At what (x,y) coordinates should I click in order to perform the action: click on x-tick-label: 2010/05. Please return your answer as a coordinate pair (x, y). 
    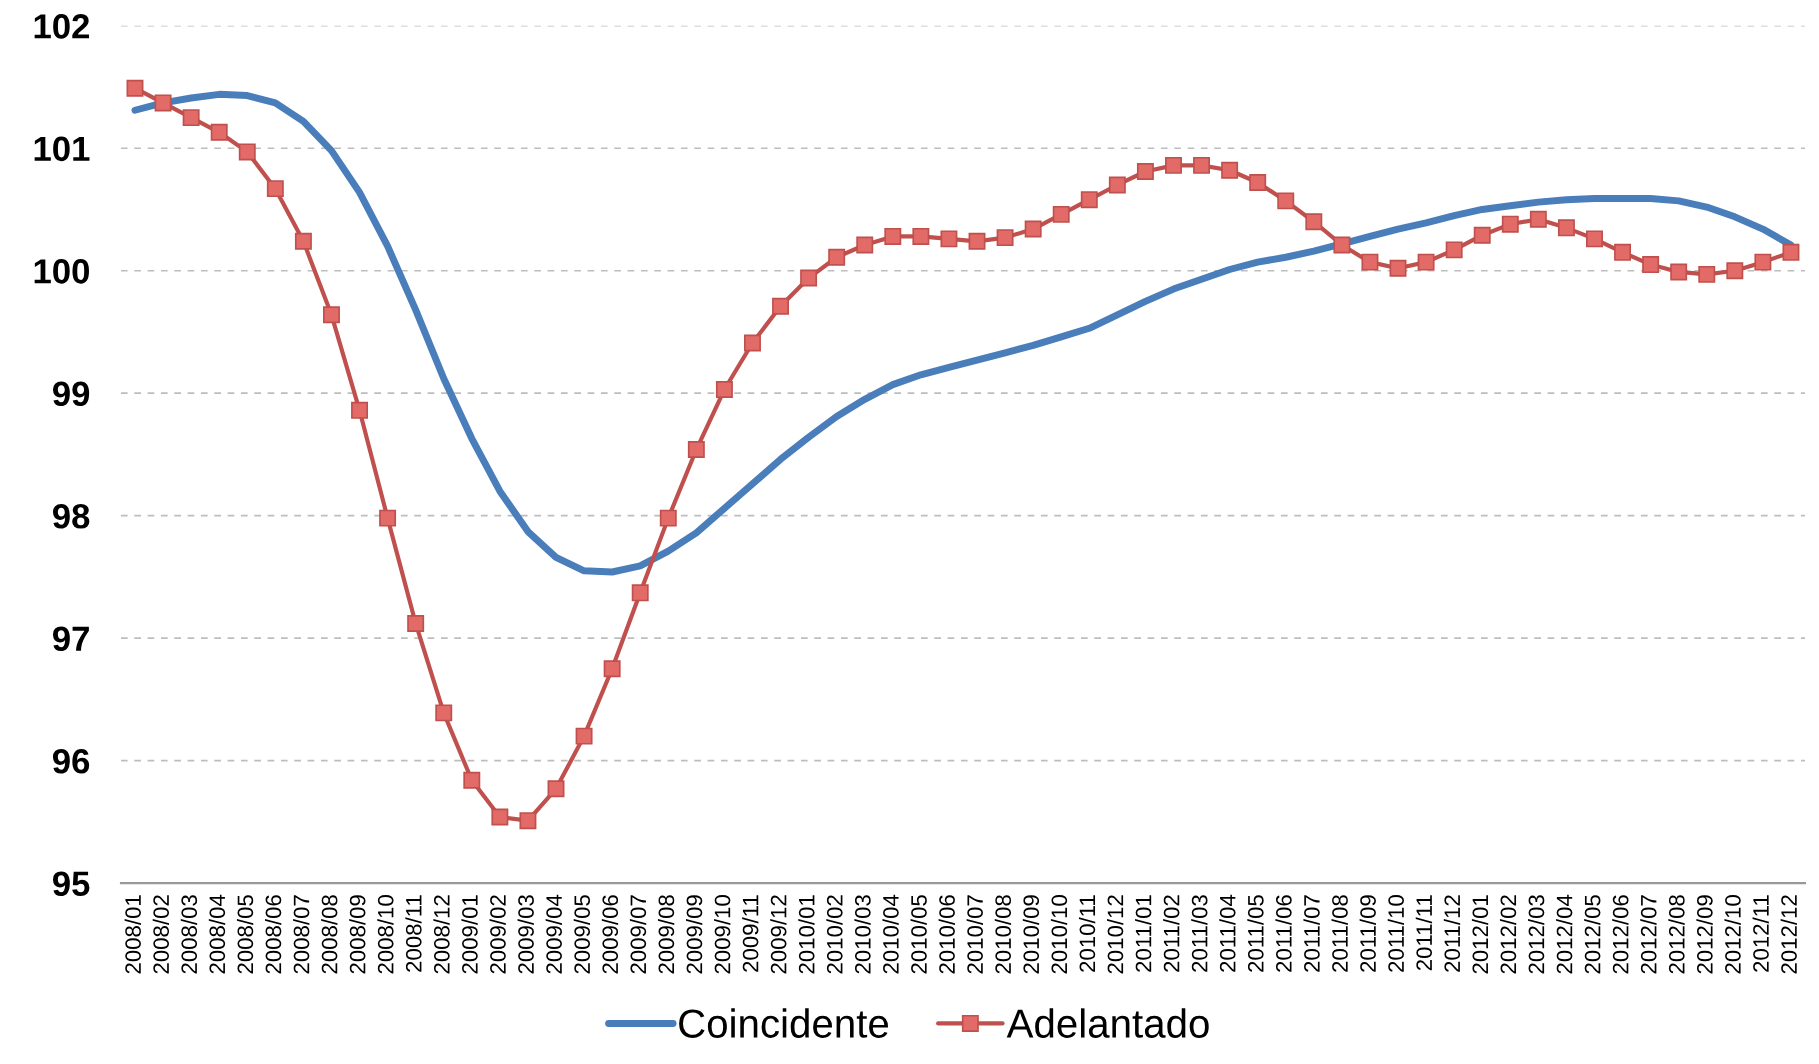
    Looking at the image, I should click on (918, 934).